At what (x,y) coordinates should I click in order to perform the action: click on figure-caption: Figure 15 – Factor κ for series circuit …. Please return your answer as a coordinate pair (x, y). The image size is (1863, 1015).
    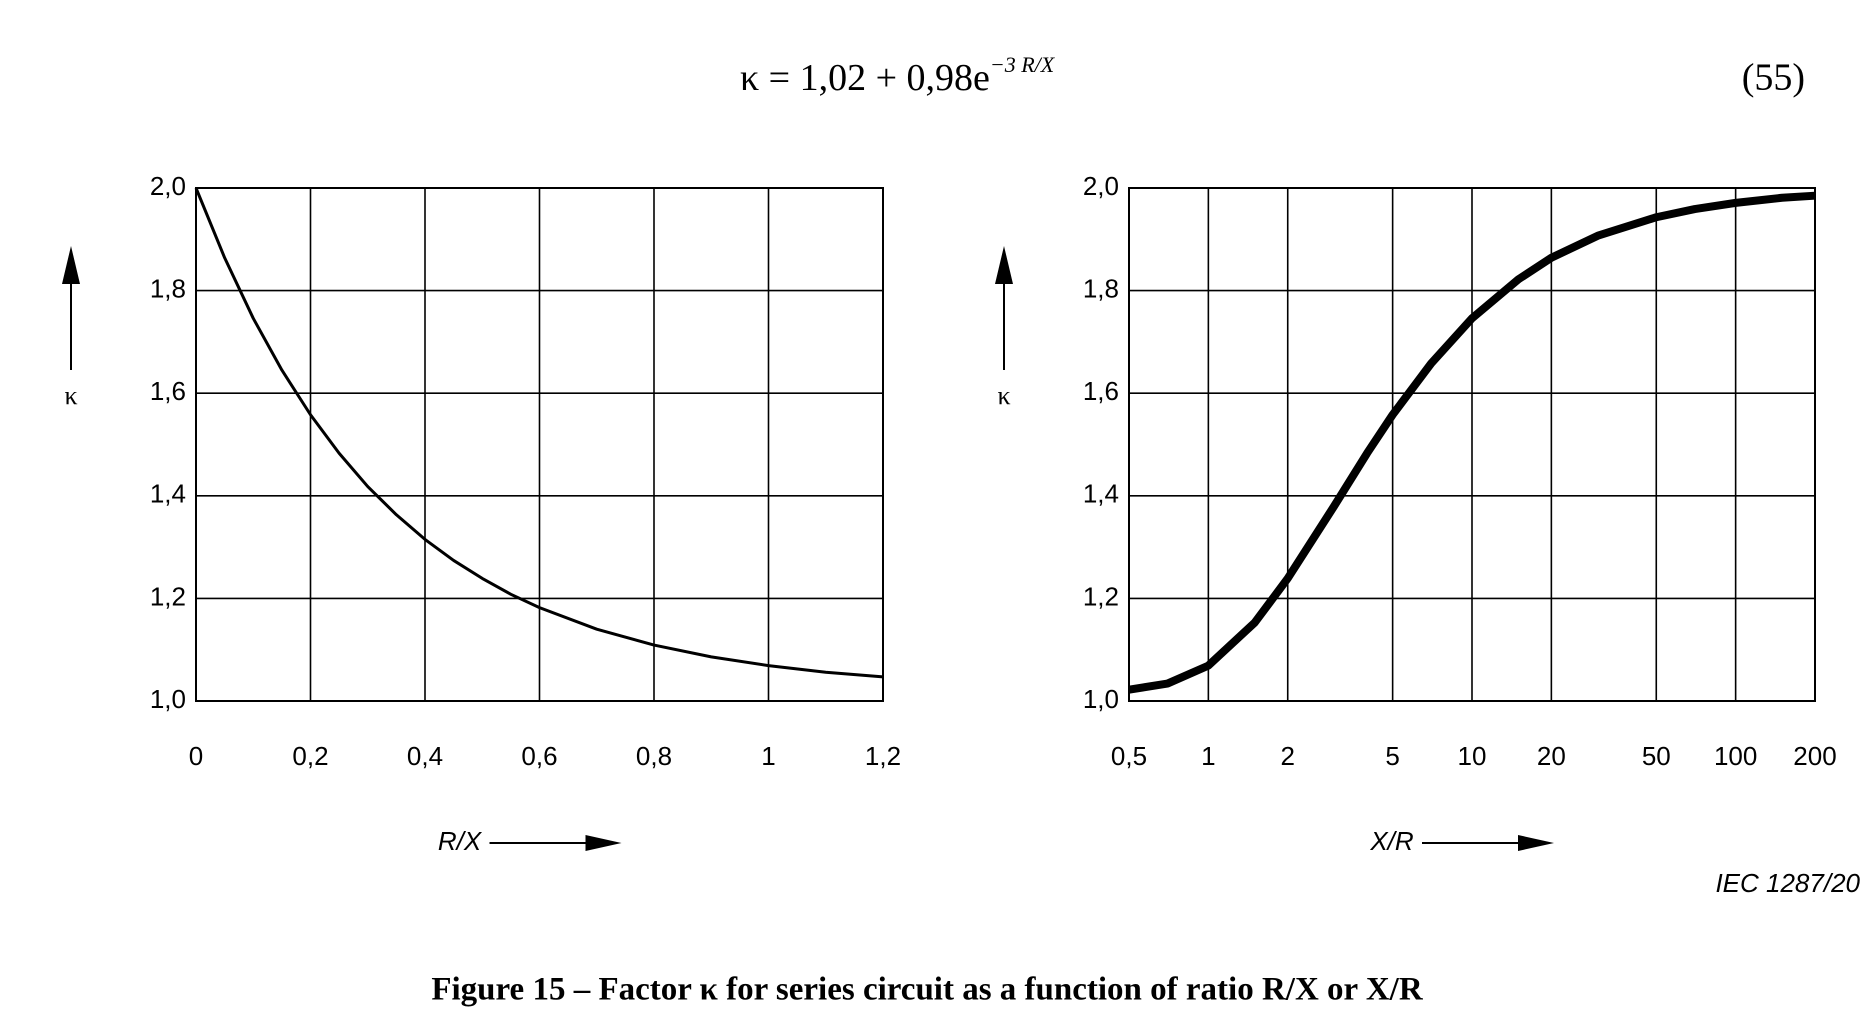
    Looking at the image, I should click on (927, 990).